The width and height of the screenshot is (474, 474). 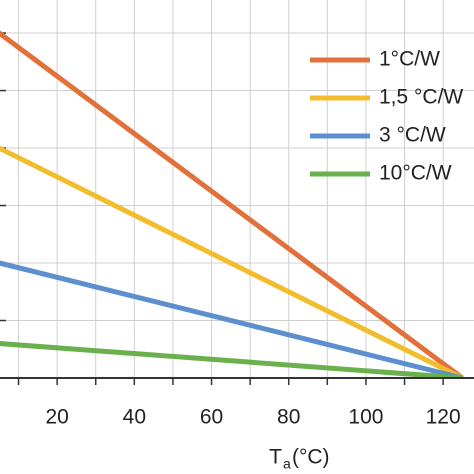 I want to click on series-line, so click(x=231, y=359).